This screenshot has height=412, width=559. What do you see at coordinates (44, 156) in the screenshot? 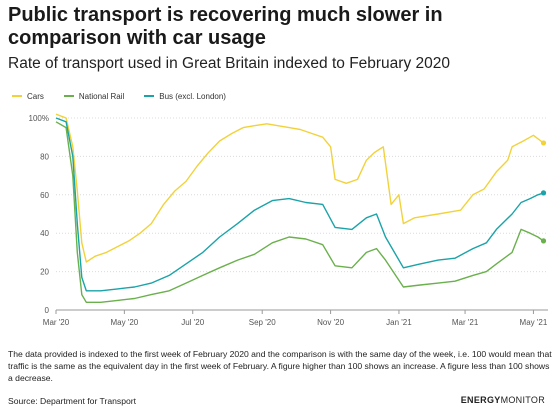
I see `y-tick-label-80: 80` at bounding box center [44, 156].